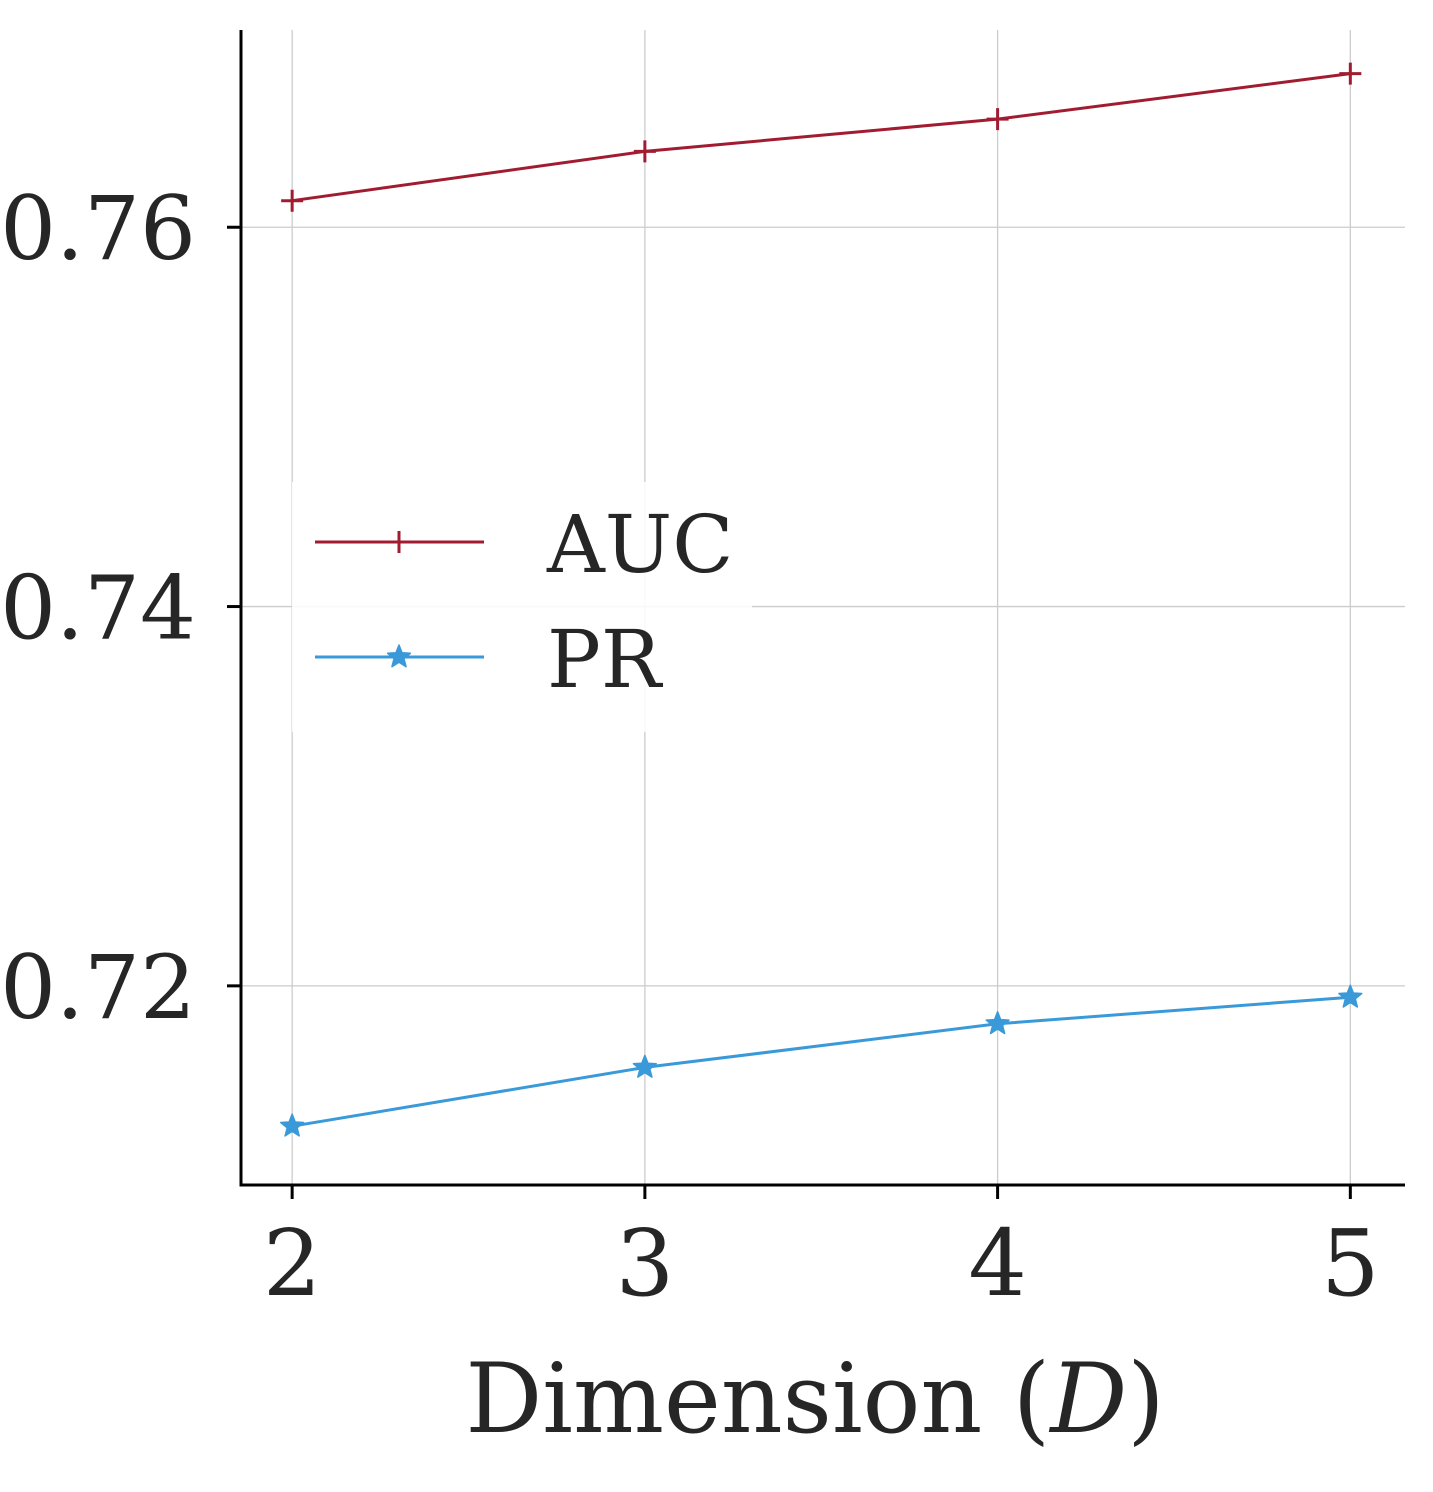  What do you see at coordinates (98, 228) in the screenshot?
I see `y-tick-label-0.76: 0.76` at bounding box center [98, 228].